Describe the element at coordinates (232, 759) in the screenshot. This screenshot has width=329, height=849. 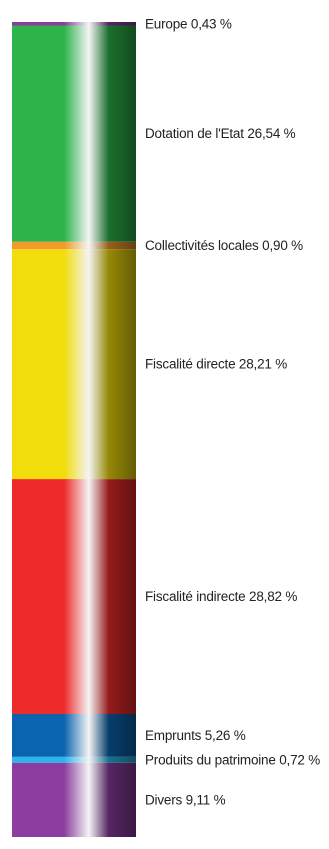
I see `segment-label-7: Produits du patrimoine 0,72 %` at that location.